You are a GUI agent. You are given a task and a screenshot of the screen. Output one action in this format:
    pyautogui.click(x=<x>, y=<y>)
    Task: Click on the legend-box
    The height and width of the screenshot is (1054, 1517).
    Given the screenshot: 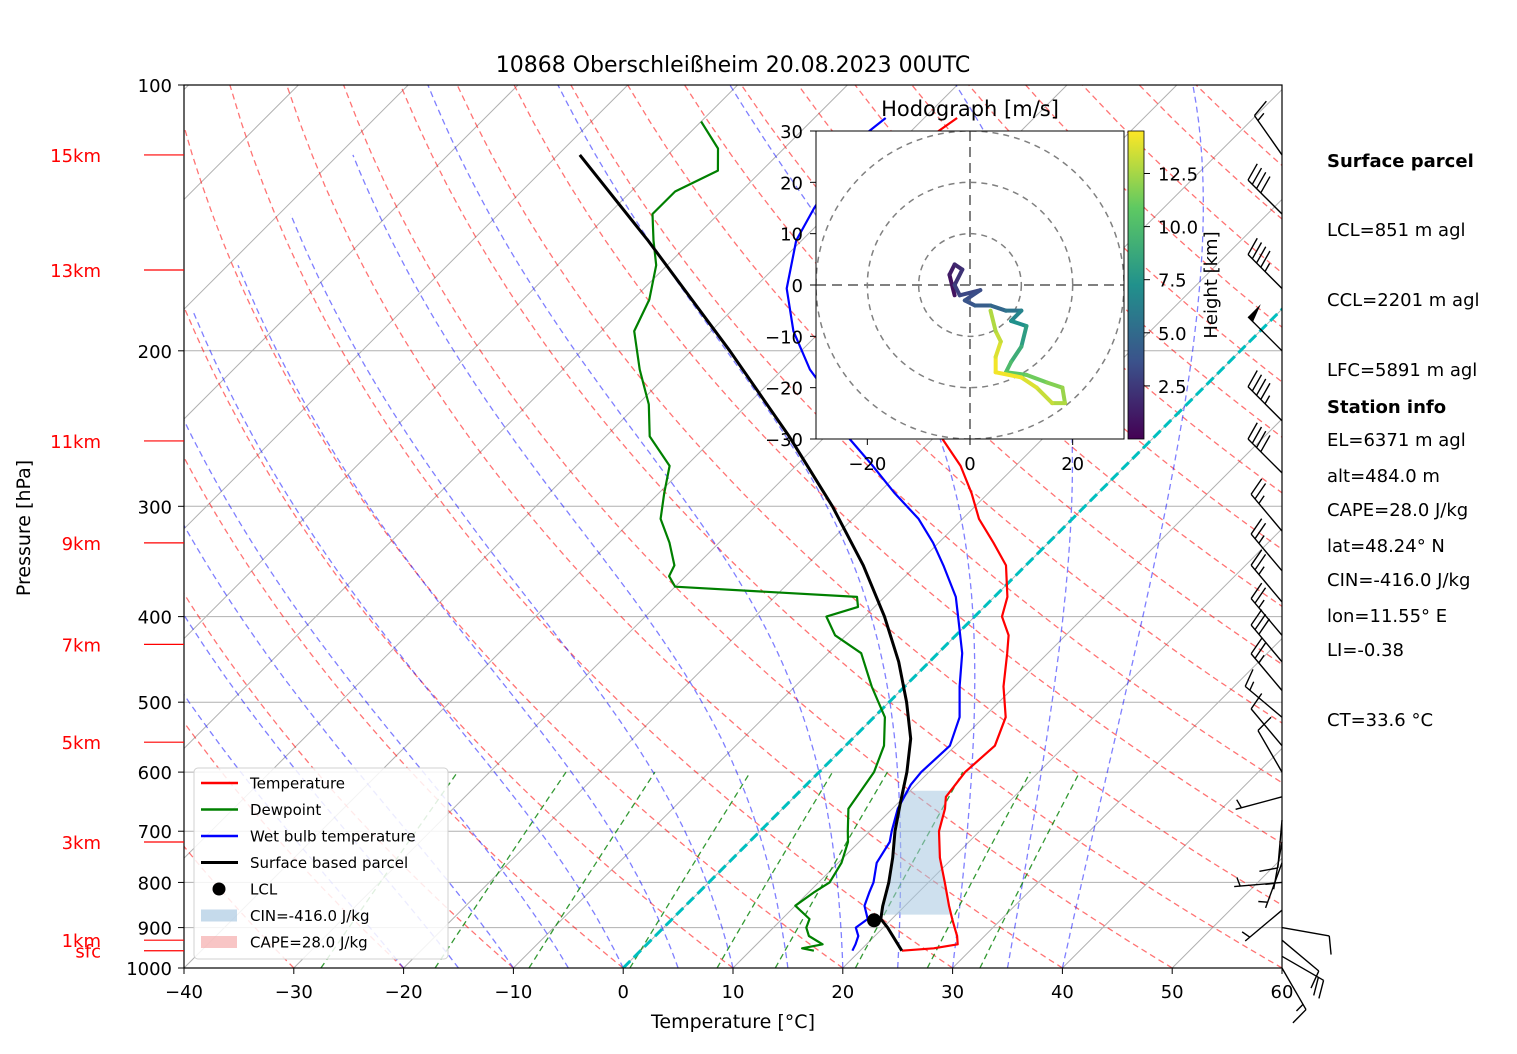 What is the action you would take?
    pyautogui.click(x=321, y=863)
    